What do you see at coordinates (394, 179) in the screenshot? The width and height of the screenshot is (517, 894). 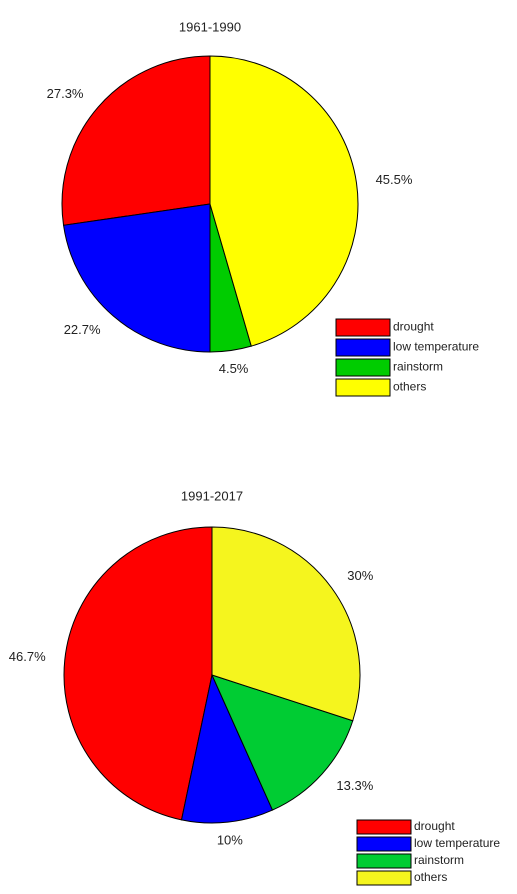 I see `slice-label: 45.5%` at bounding box center [394, 179].